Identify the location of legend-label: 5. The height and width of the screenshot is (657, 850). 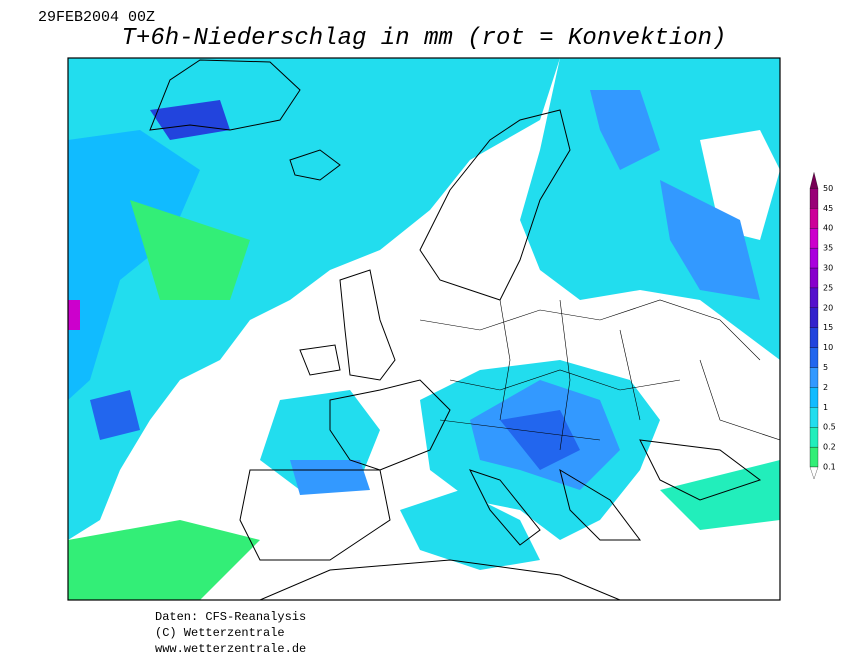
(825, 367).